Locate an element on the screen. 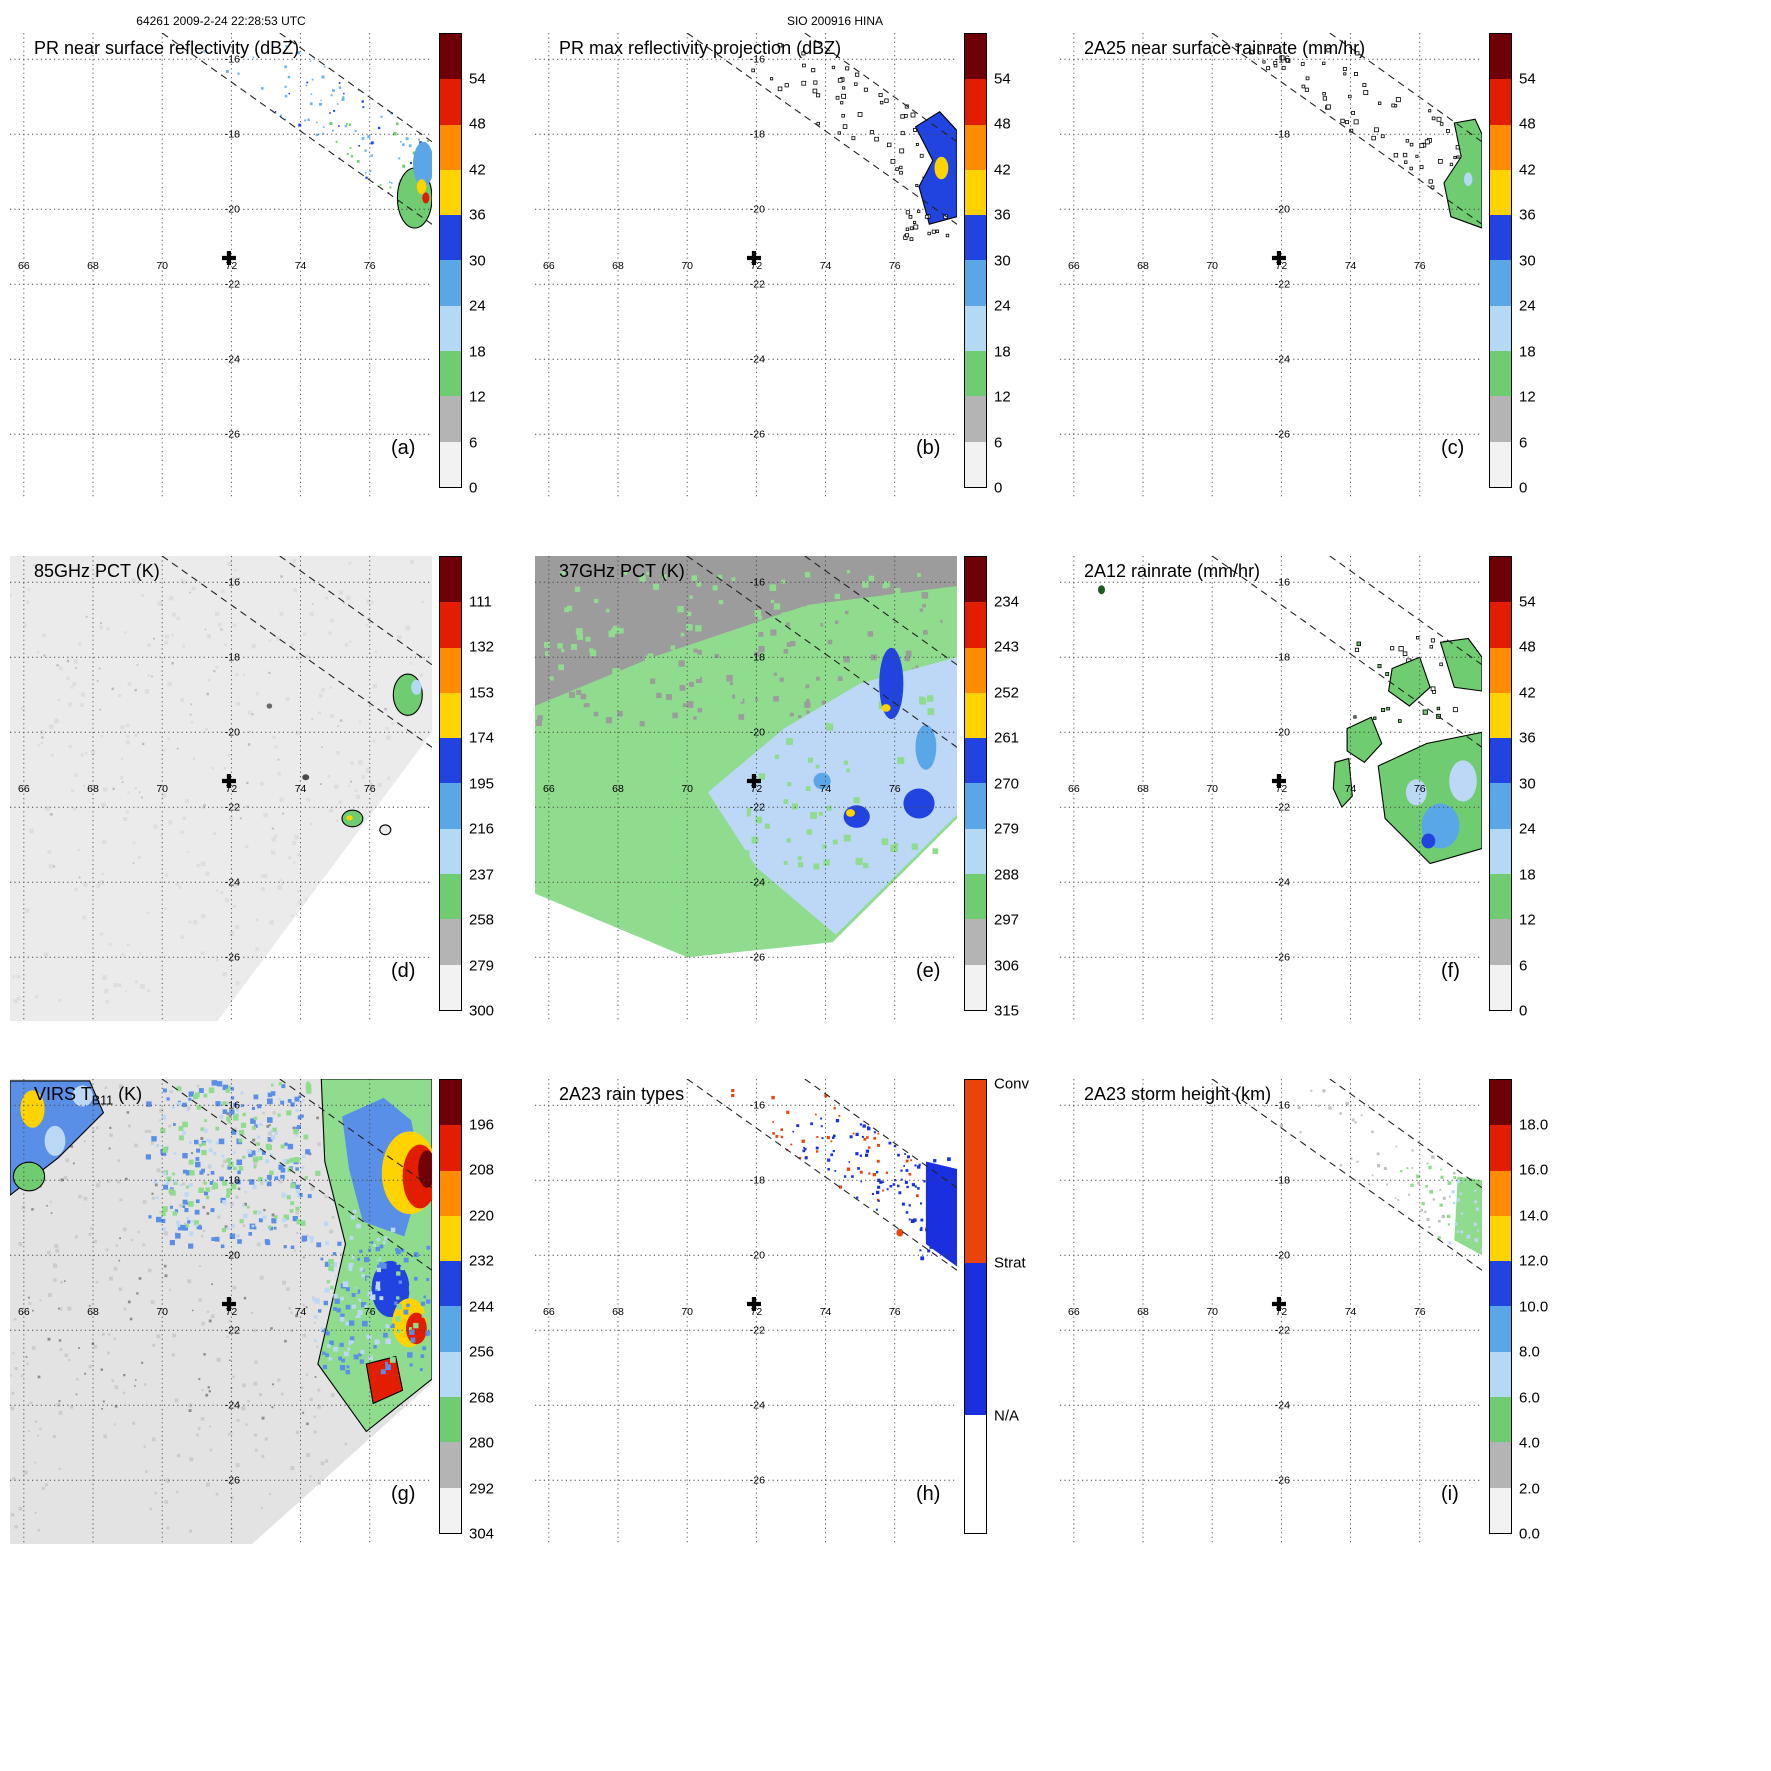 This screenshot has width=1771, height=1771. colorbar-tick-label: 36 is located at coordinates (1002, 215).